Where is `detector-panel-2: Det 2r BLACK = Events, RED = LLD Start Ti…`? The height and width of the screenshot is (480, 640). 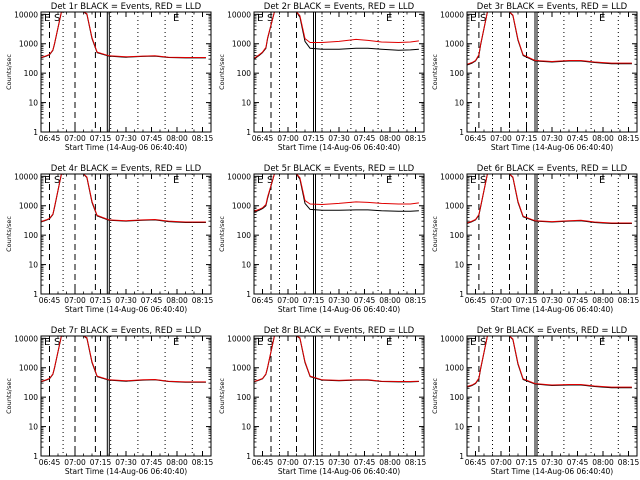 detector-panel-2: Det 2r BLACK = Events, RED = LLD Start Ti… is located at coordinates (322, 77).